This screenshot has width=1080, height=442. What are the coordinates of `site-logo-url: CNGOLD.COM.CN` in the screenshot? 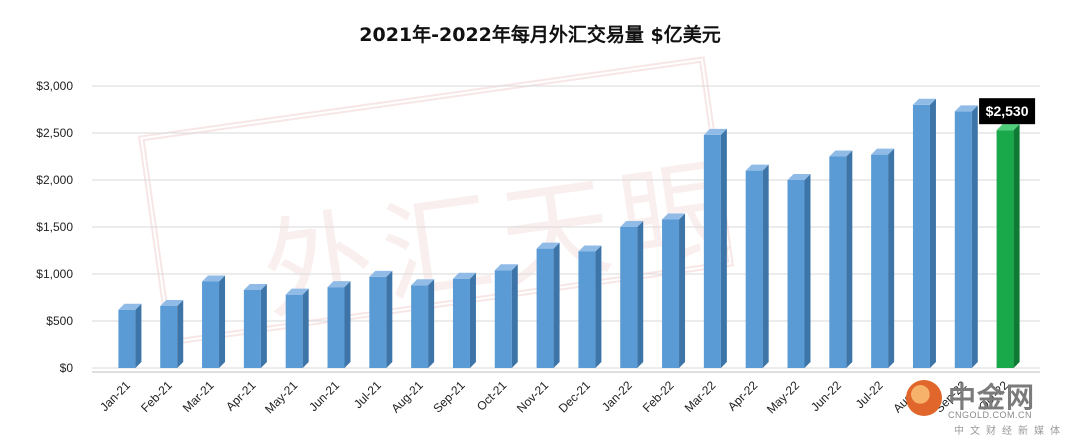 It's located at (990, 415).